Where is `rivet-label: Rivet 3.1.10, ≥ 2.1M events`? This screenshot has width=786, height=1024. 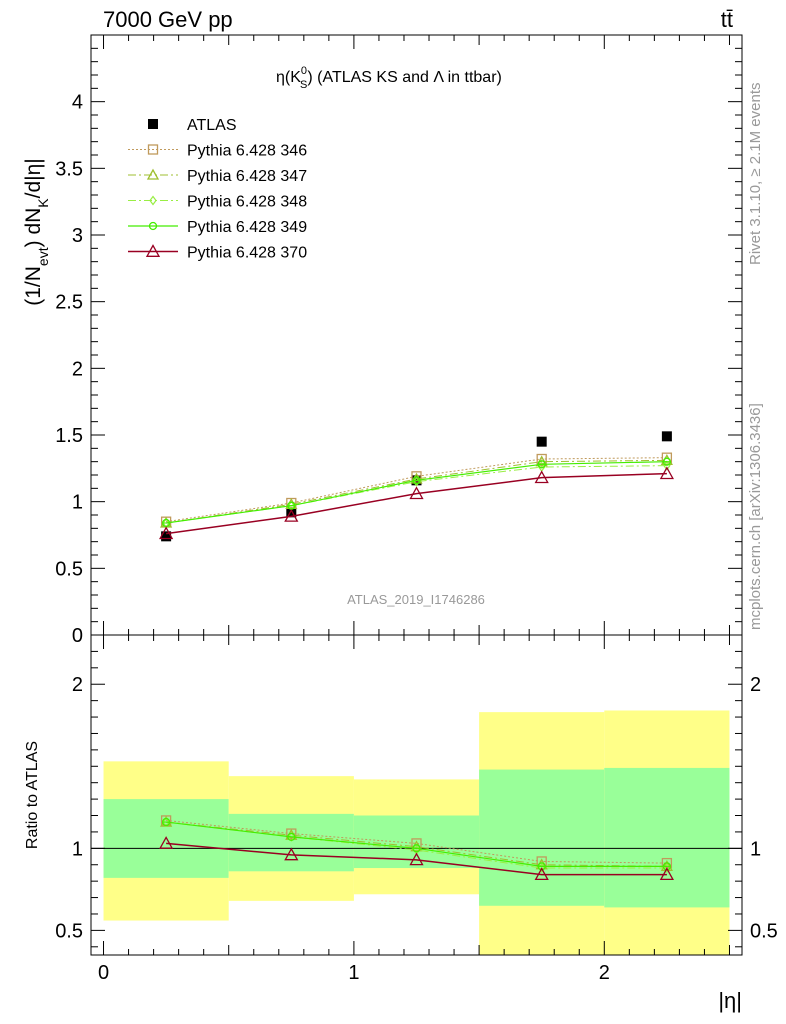
rivet-label: Rivet 3.1.10, ≥ 2.1M events is located at coordinates (755, 174).